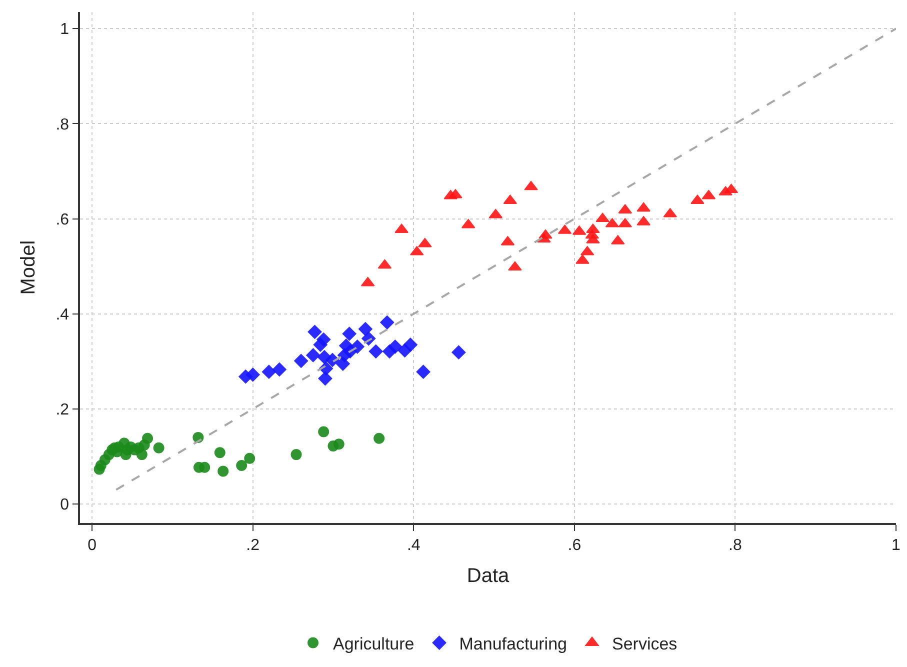 This screenshot has width=907, height=667. What do you see at coordinates (373, 644) in the screenshot?
I see `legend-label: Agriculture` at bounding box center [373, 644].